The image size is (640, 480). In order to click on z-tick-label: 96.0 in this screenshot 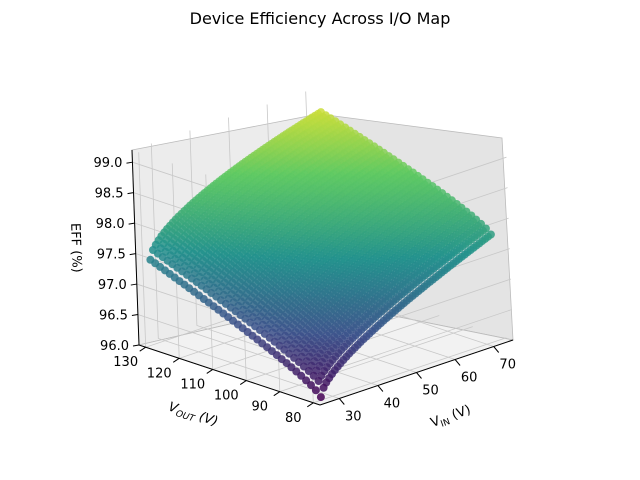, I will do `click(114, 346)`.